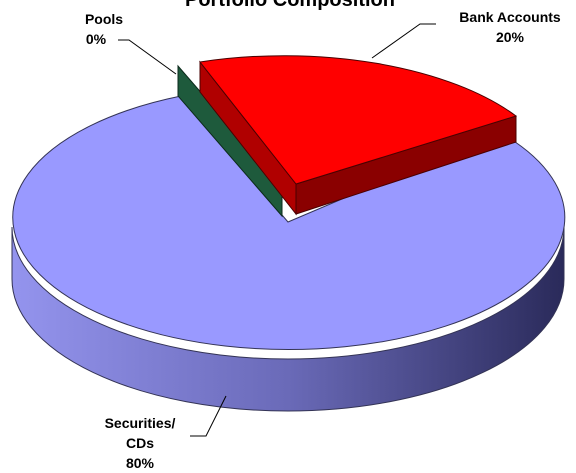 This screenshot has height=473, width=576. Describe the element at coordinates (96, 39) in the screenshot. I see `label-pools-percent: 0%` at that location.